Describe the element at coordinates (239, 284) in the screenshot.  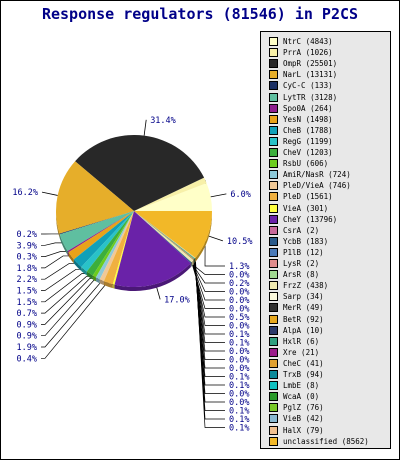
I see `pct-label-ycbb: 0.2%` at that location.